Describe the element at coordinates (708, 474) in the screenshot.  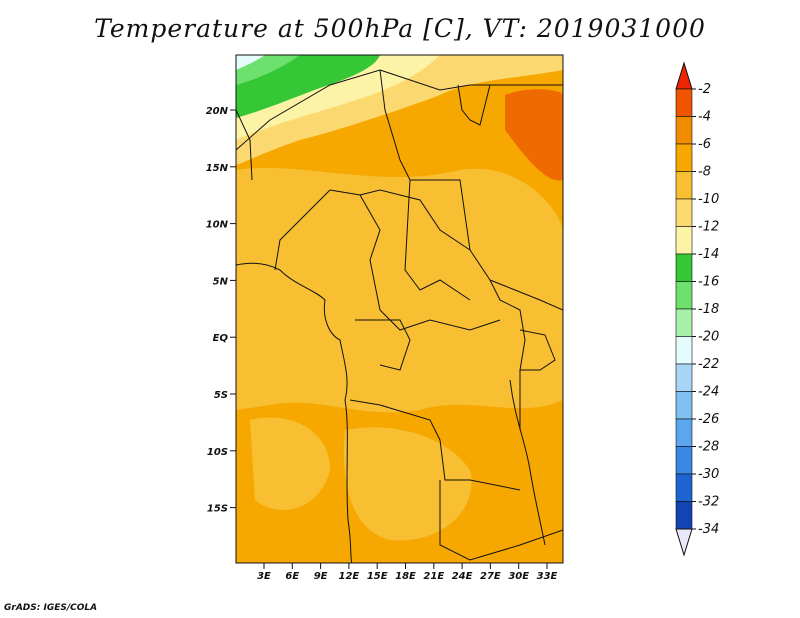
I see `colorbar-label: -30` at that location.